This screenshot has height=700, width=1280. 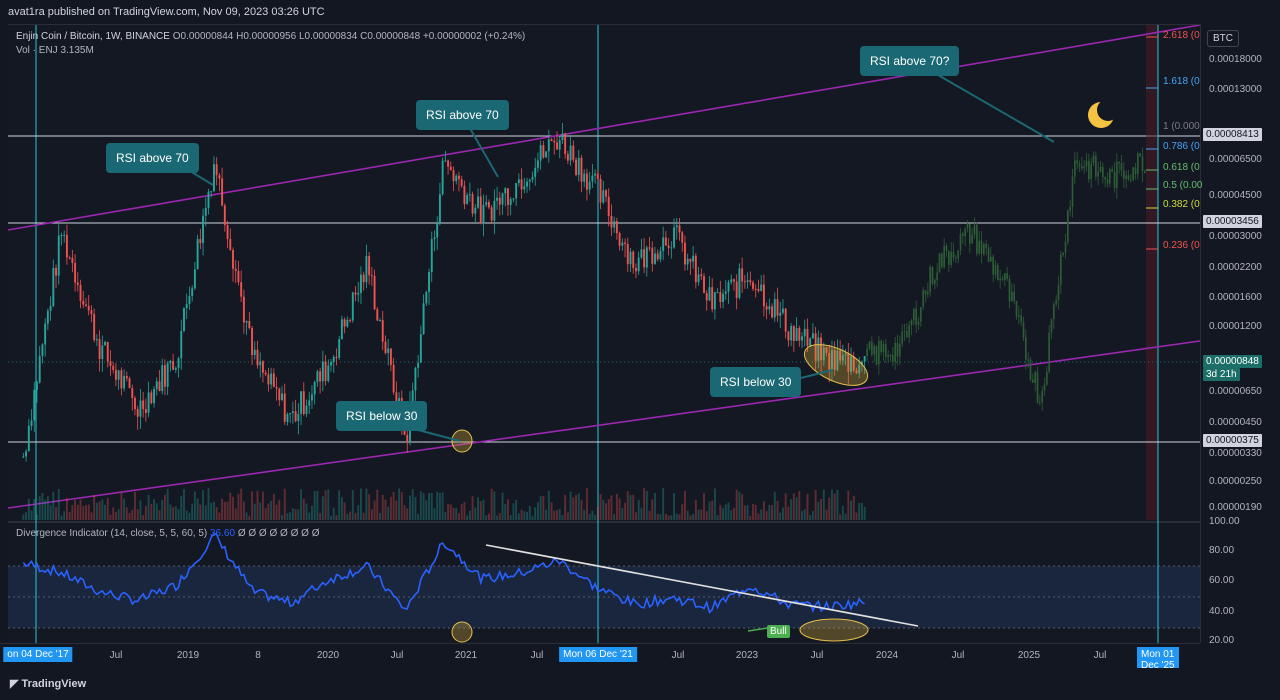 I want to click on price-tick: 0.00003000, so click(x=1235, y=236).